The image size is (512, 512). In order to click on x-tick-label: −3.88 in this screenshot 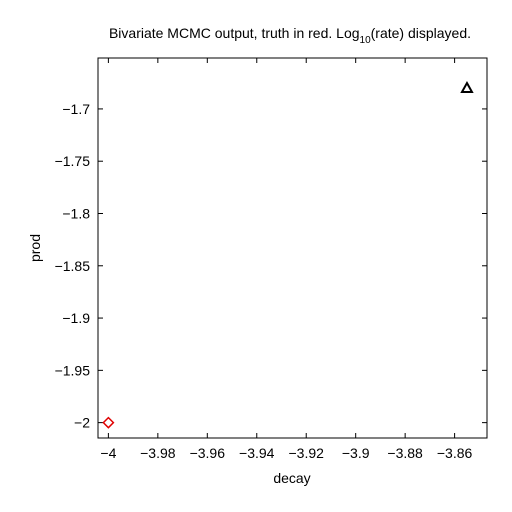, I will do `click(405, 453)`.